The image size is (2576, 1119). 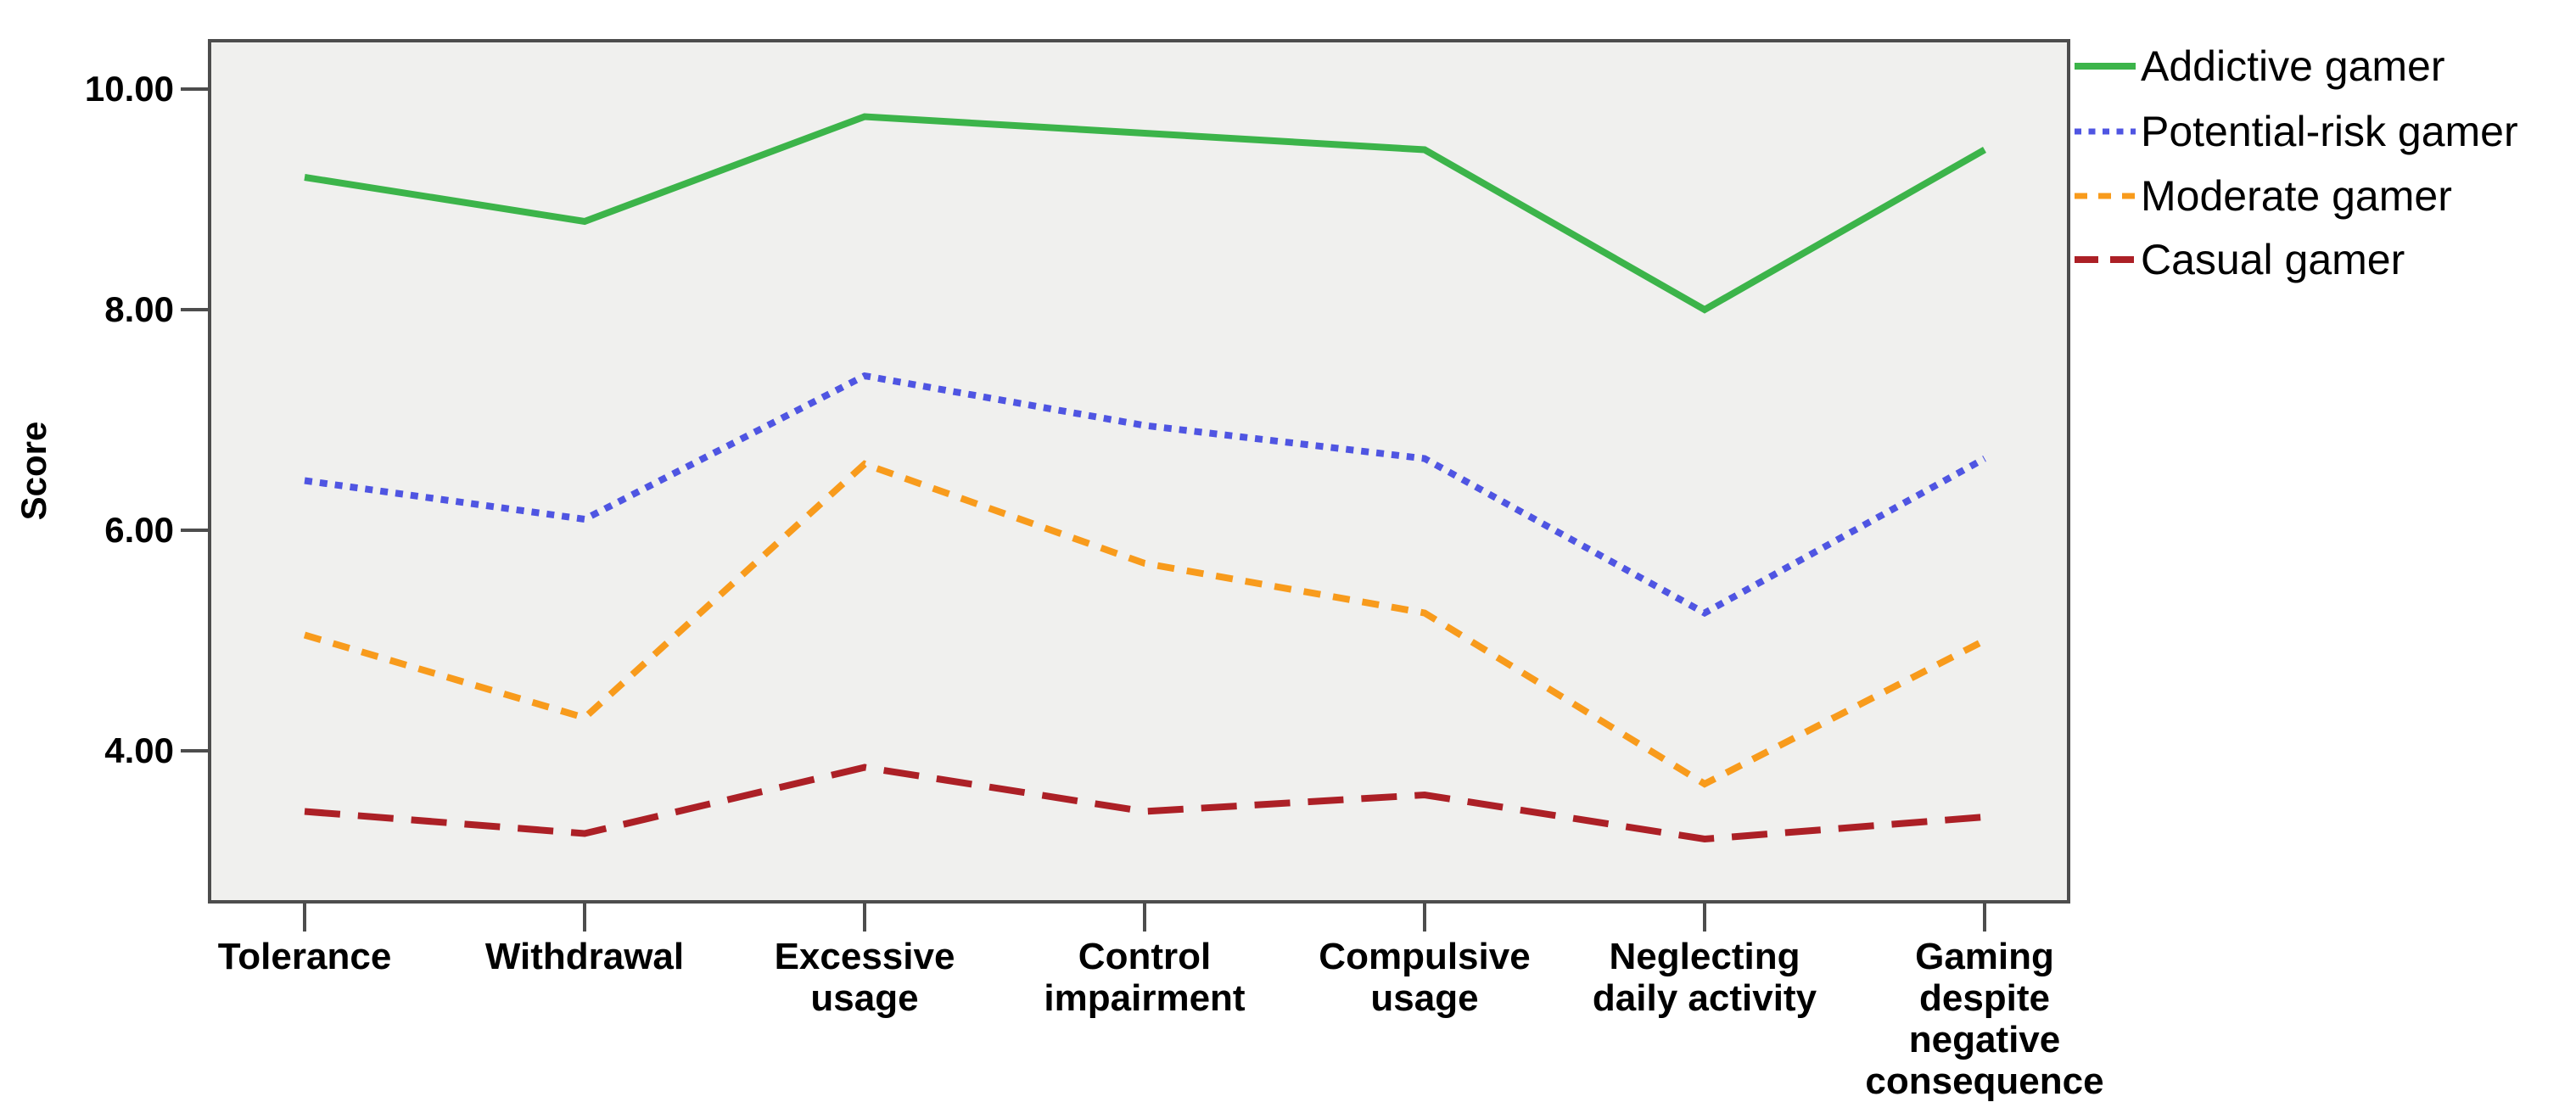 What do you see at coordinates (129, 89) in the screenshot?
I see `y-tick-label: 10.00` at bounding box center [129, 89].